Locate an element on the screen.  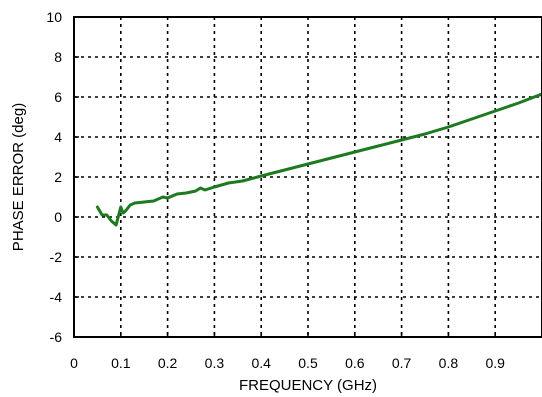
y-tick-labels: -6 -4 -2 0 2 4 6 8 10 is located at coordinates (54, 177).